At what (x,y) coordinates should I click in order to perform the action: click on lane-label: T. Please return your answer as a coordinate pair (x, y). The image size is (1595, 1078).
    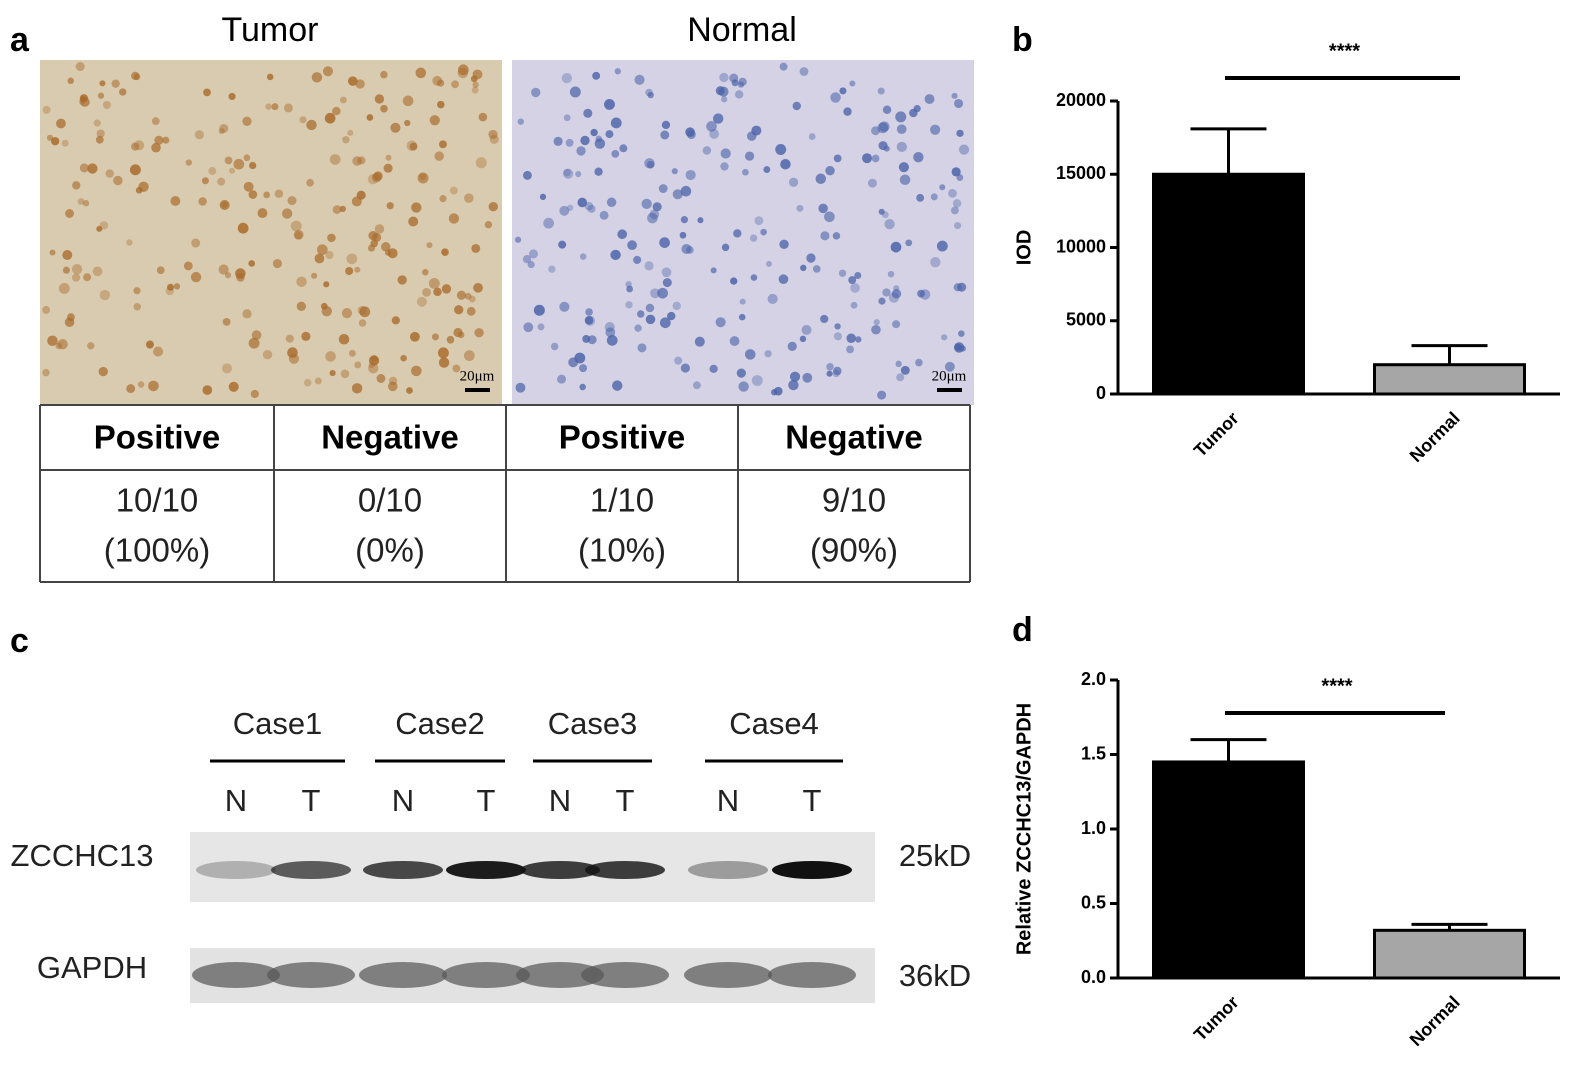
    Looking at the image, I should click on (625, 800).